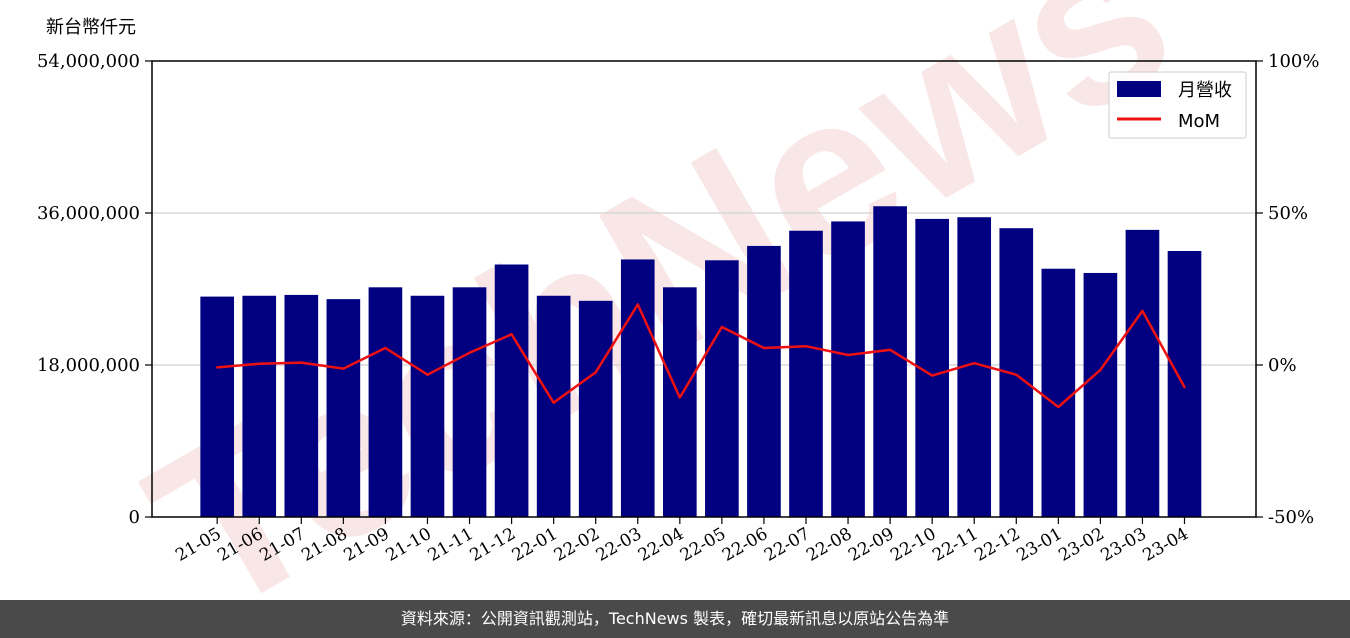 Image resolution: width=1350 pixels, height=638 pixels. Describe the element at coordinates (88, 365) in the screenshot. I see `y-left-tick-label: 18,000,000` at that location.